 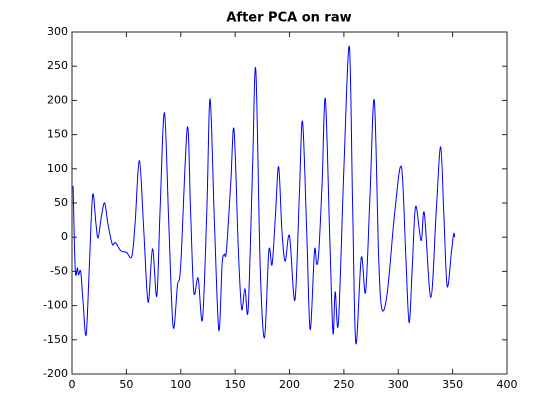 I want to click on x-tick-label: 200, so click(x=289, y=384).